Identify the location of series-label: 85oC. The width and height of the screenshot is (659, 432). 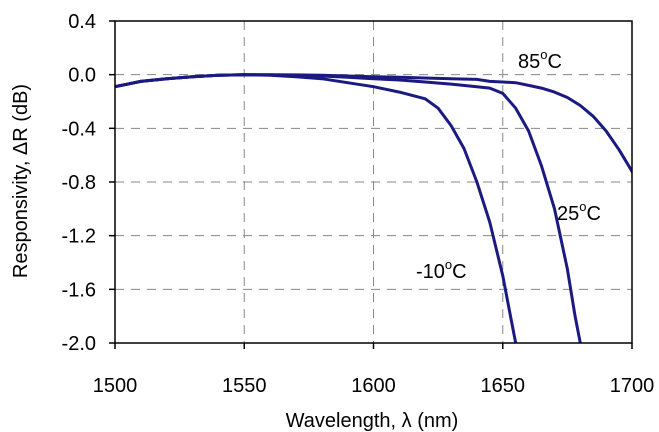
(540, 60).